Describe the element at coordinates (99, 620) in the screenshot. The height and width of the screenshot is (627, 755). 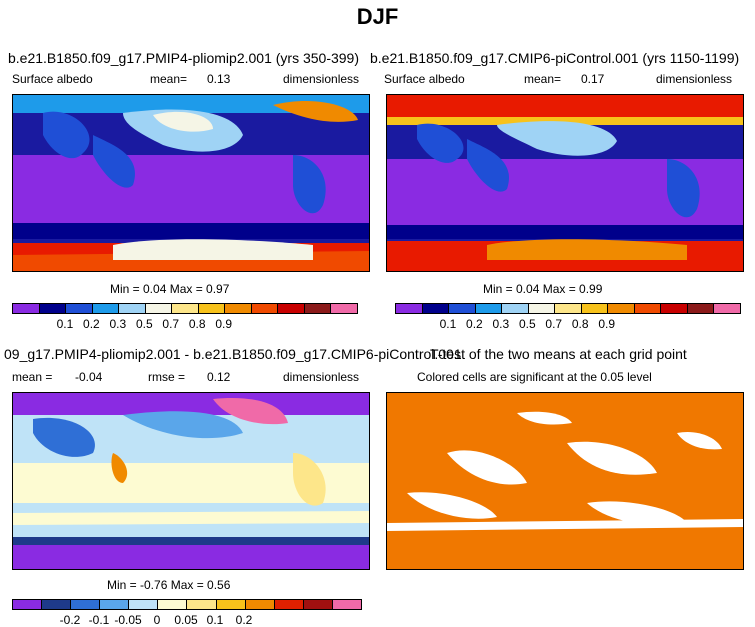
I see `colorbar-tick-label: -0.1` at that location.